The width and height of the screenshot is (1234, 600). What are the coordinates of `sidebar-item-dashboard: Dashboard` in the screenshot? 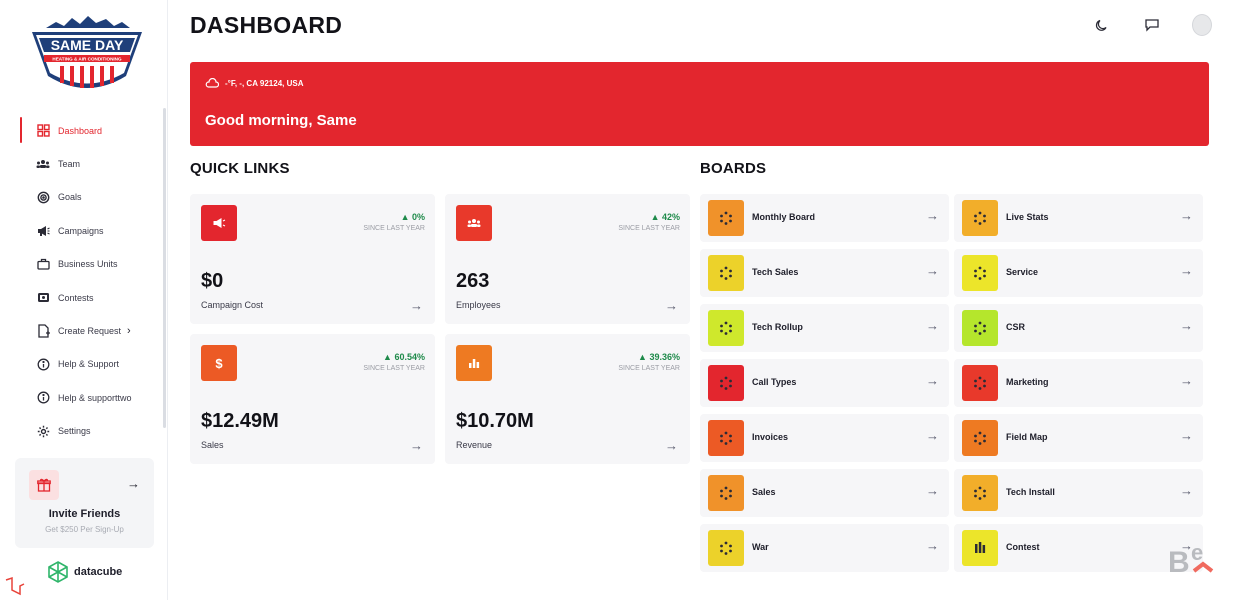 It's located at (90, 130).